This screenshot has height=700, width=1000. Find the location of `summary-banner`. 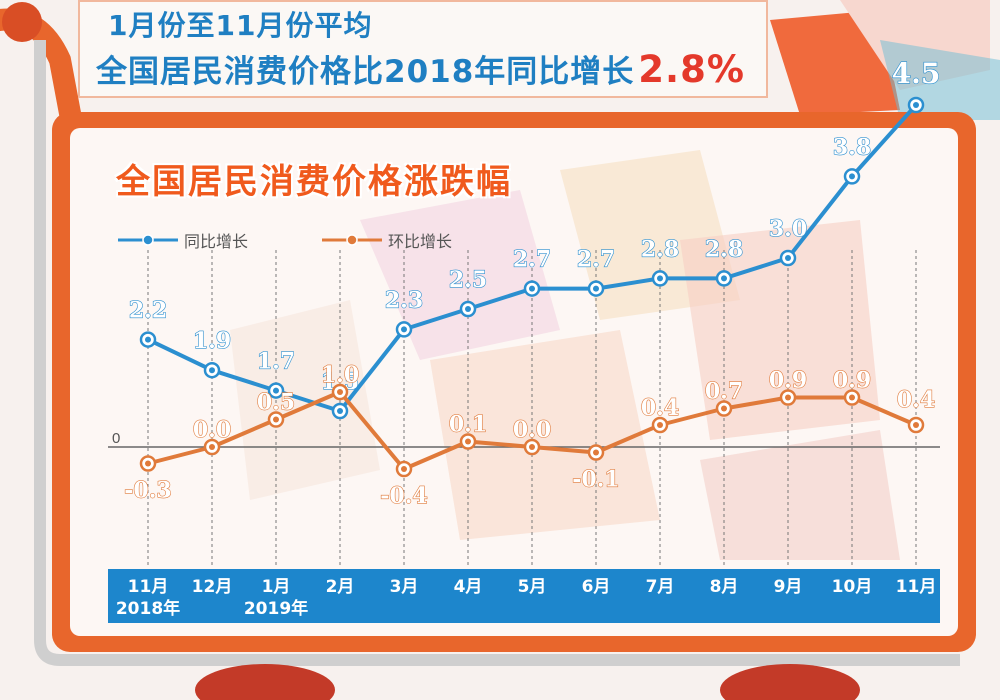

summary-banner is located at coordinates (423, 49).